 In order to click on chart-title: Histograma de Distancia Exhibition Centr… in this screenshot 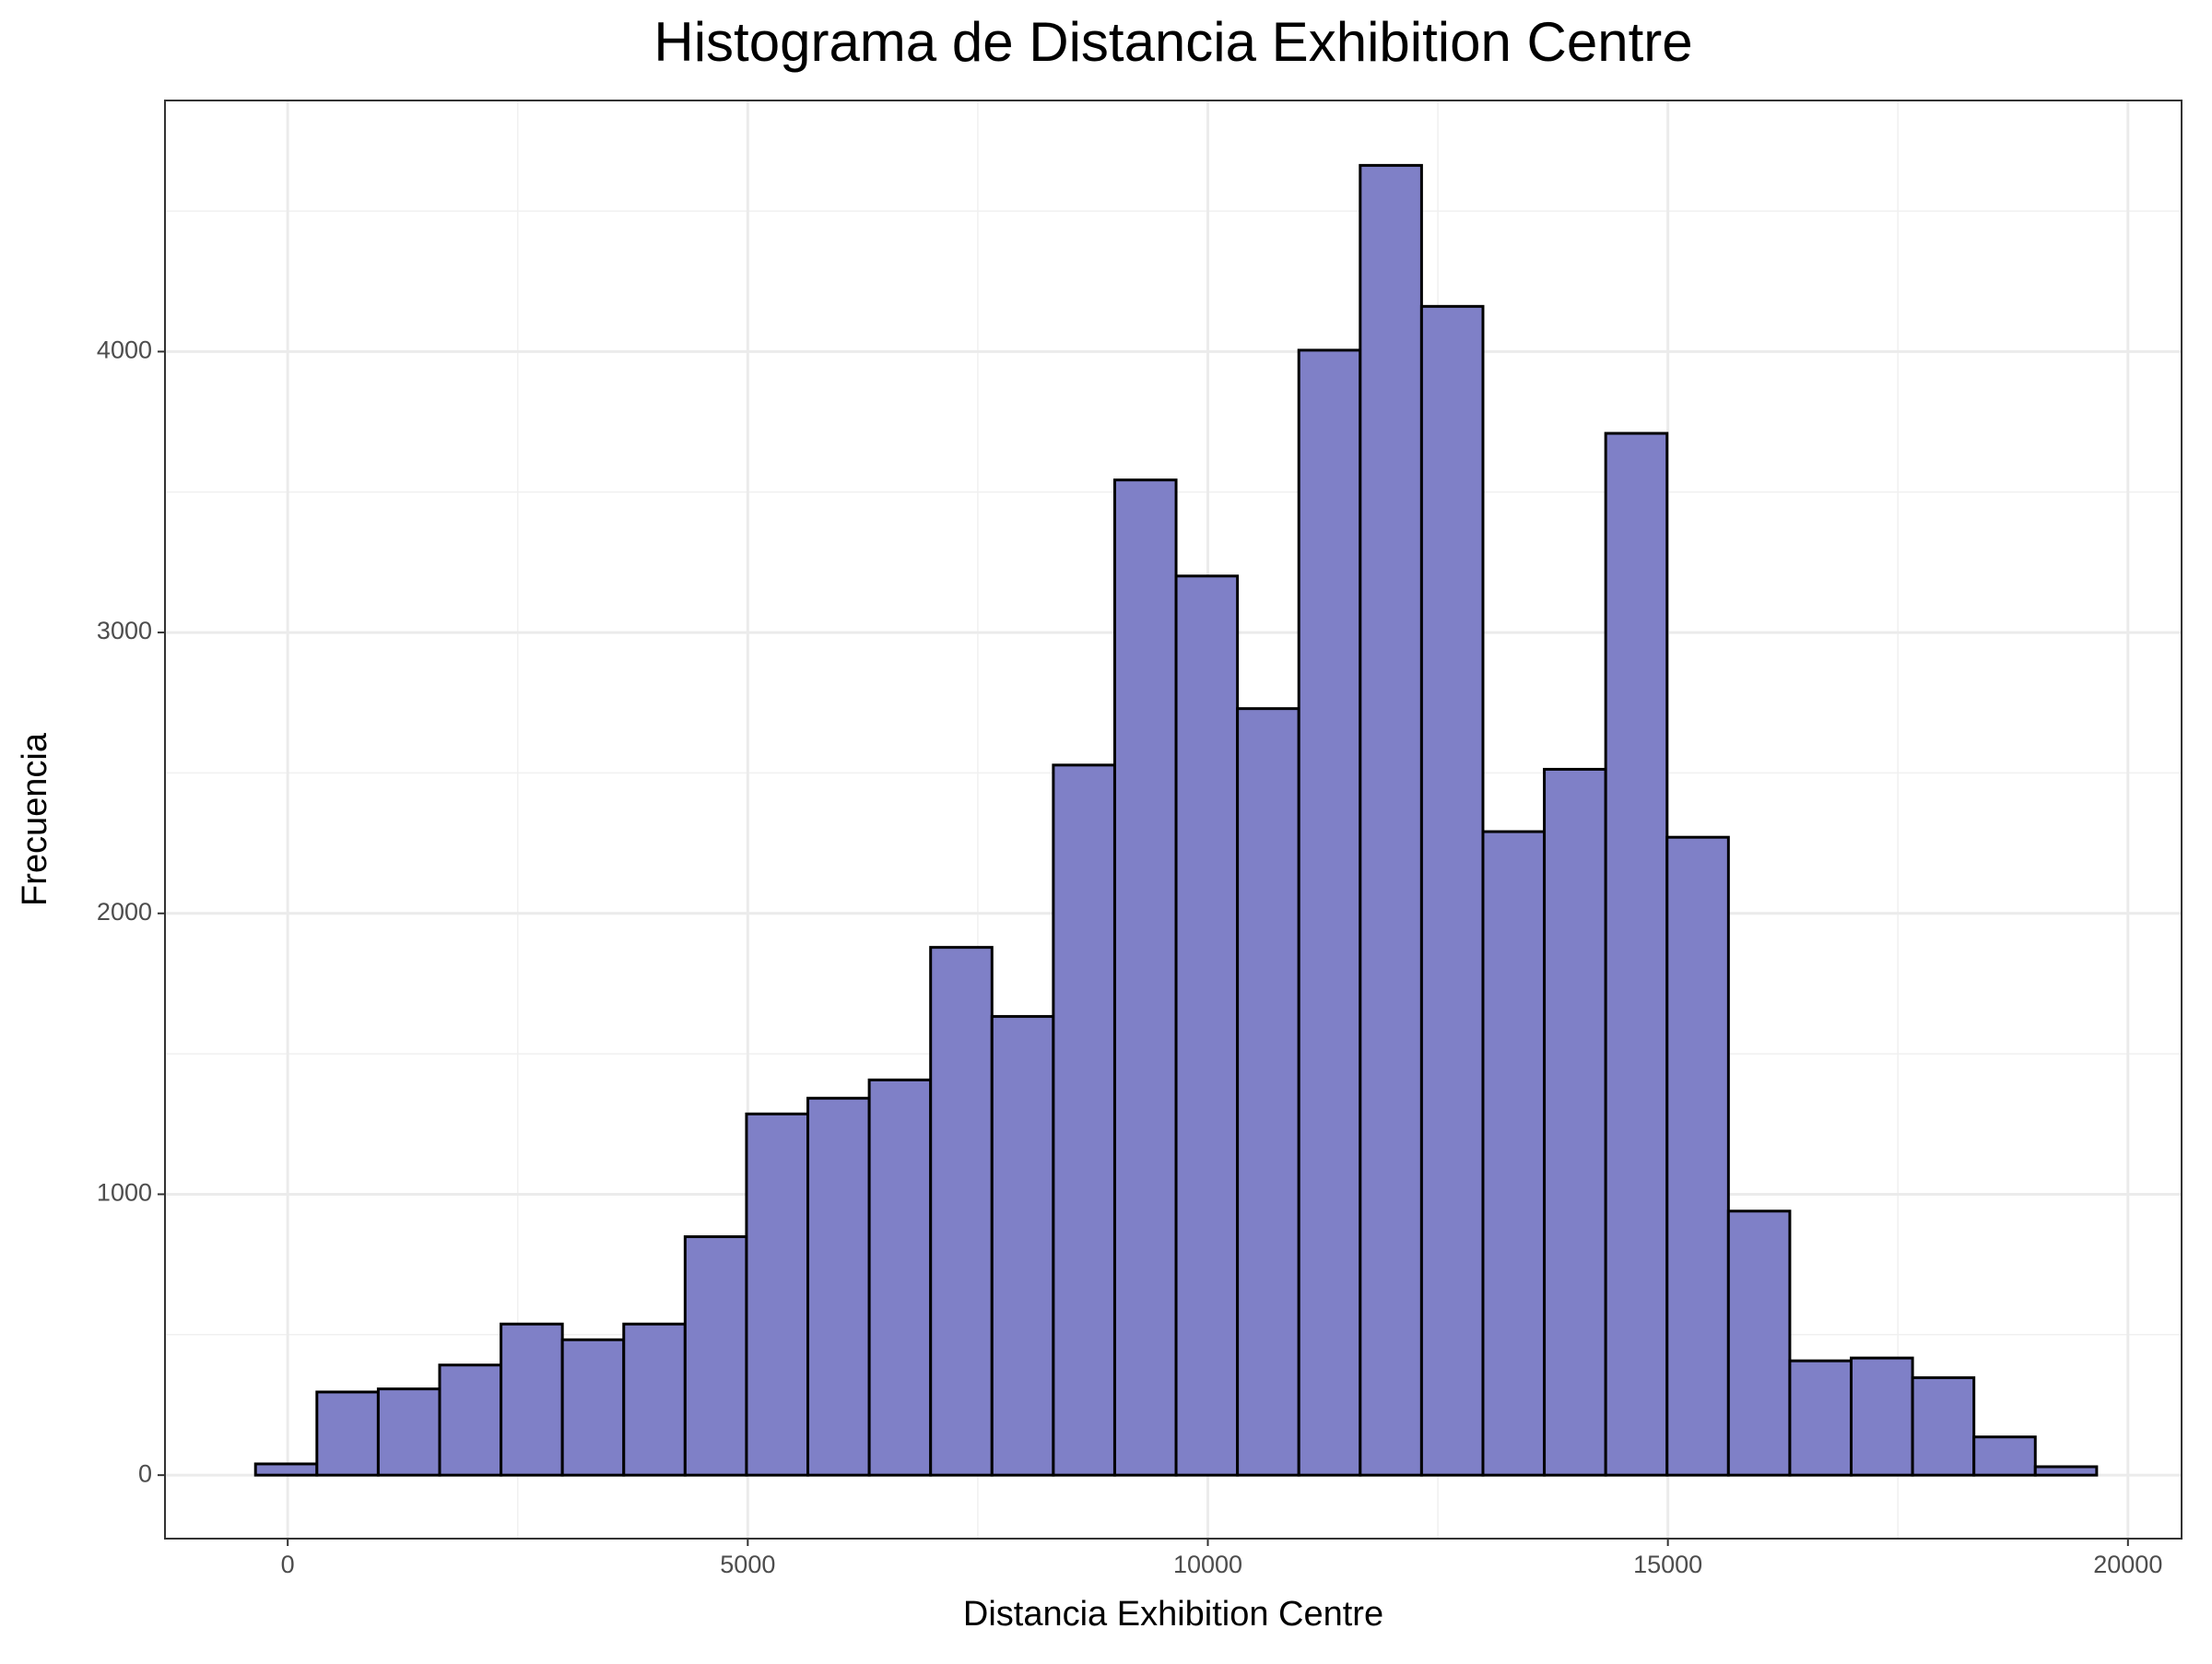, I will do `click(1172, 42)`.